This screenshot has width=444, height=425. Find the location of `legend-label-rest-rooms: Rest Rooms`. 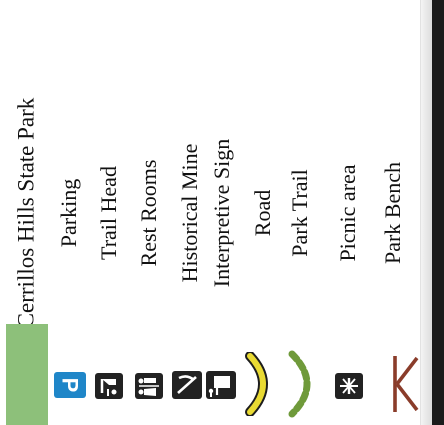

legend-label-rest-rooms: Rest Rooms is located at coordinates (148, 212).